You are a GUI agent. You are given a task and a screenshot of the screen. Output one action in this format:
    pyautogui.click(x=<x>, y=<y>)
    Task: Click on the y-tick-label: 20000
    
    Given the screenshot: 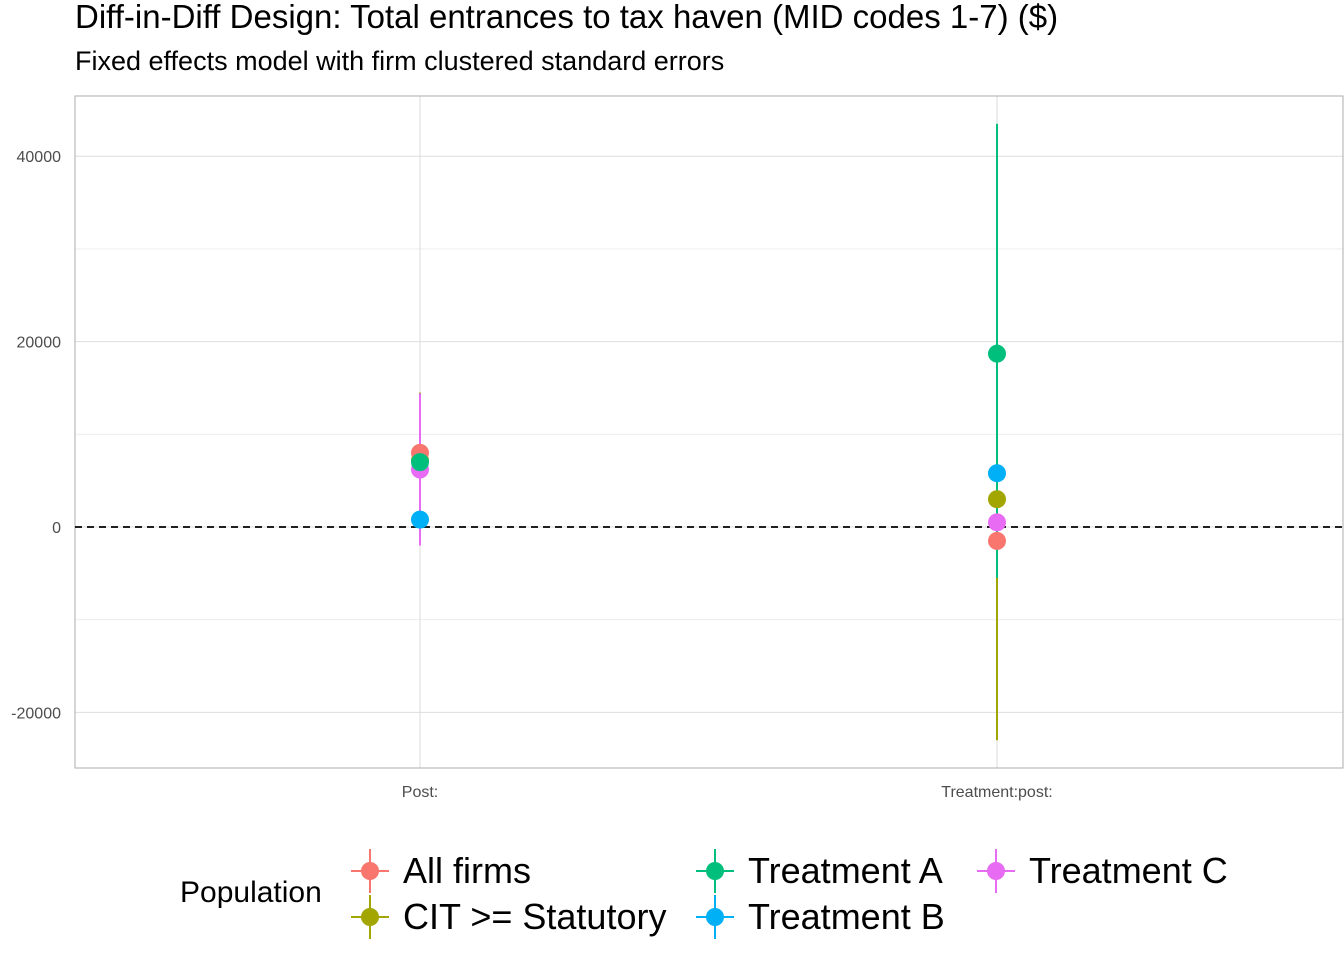 What is the action you would take?
    pyautogui.click(x=39, y=343)
    